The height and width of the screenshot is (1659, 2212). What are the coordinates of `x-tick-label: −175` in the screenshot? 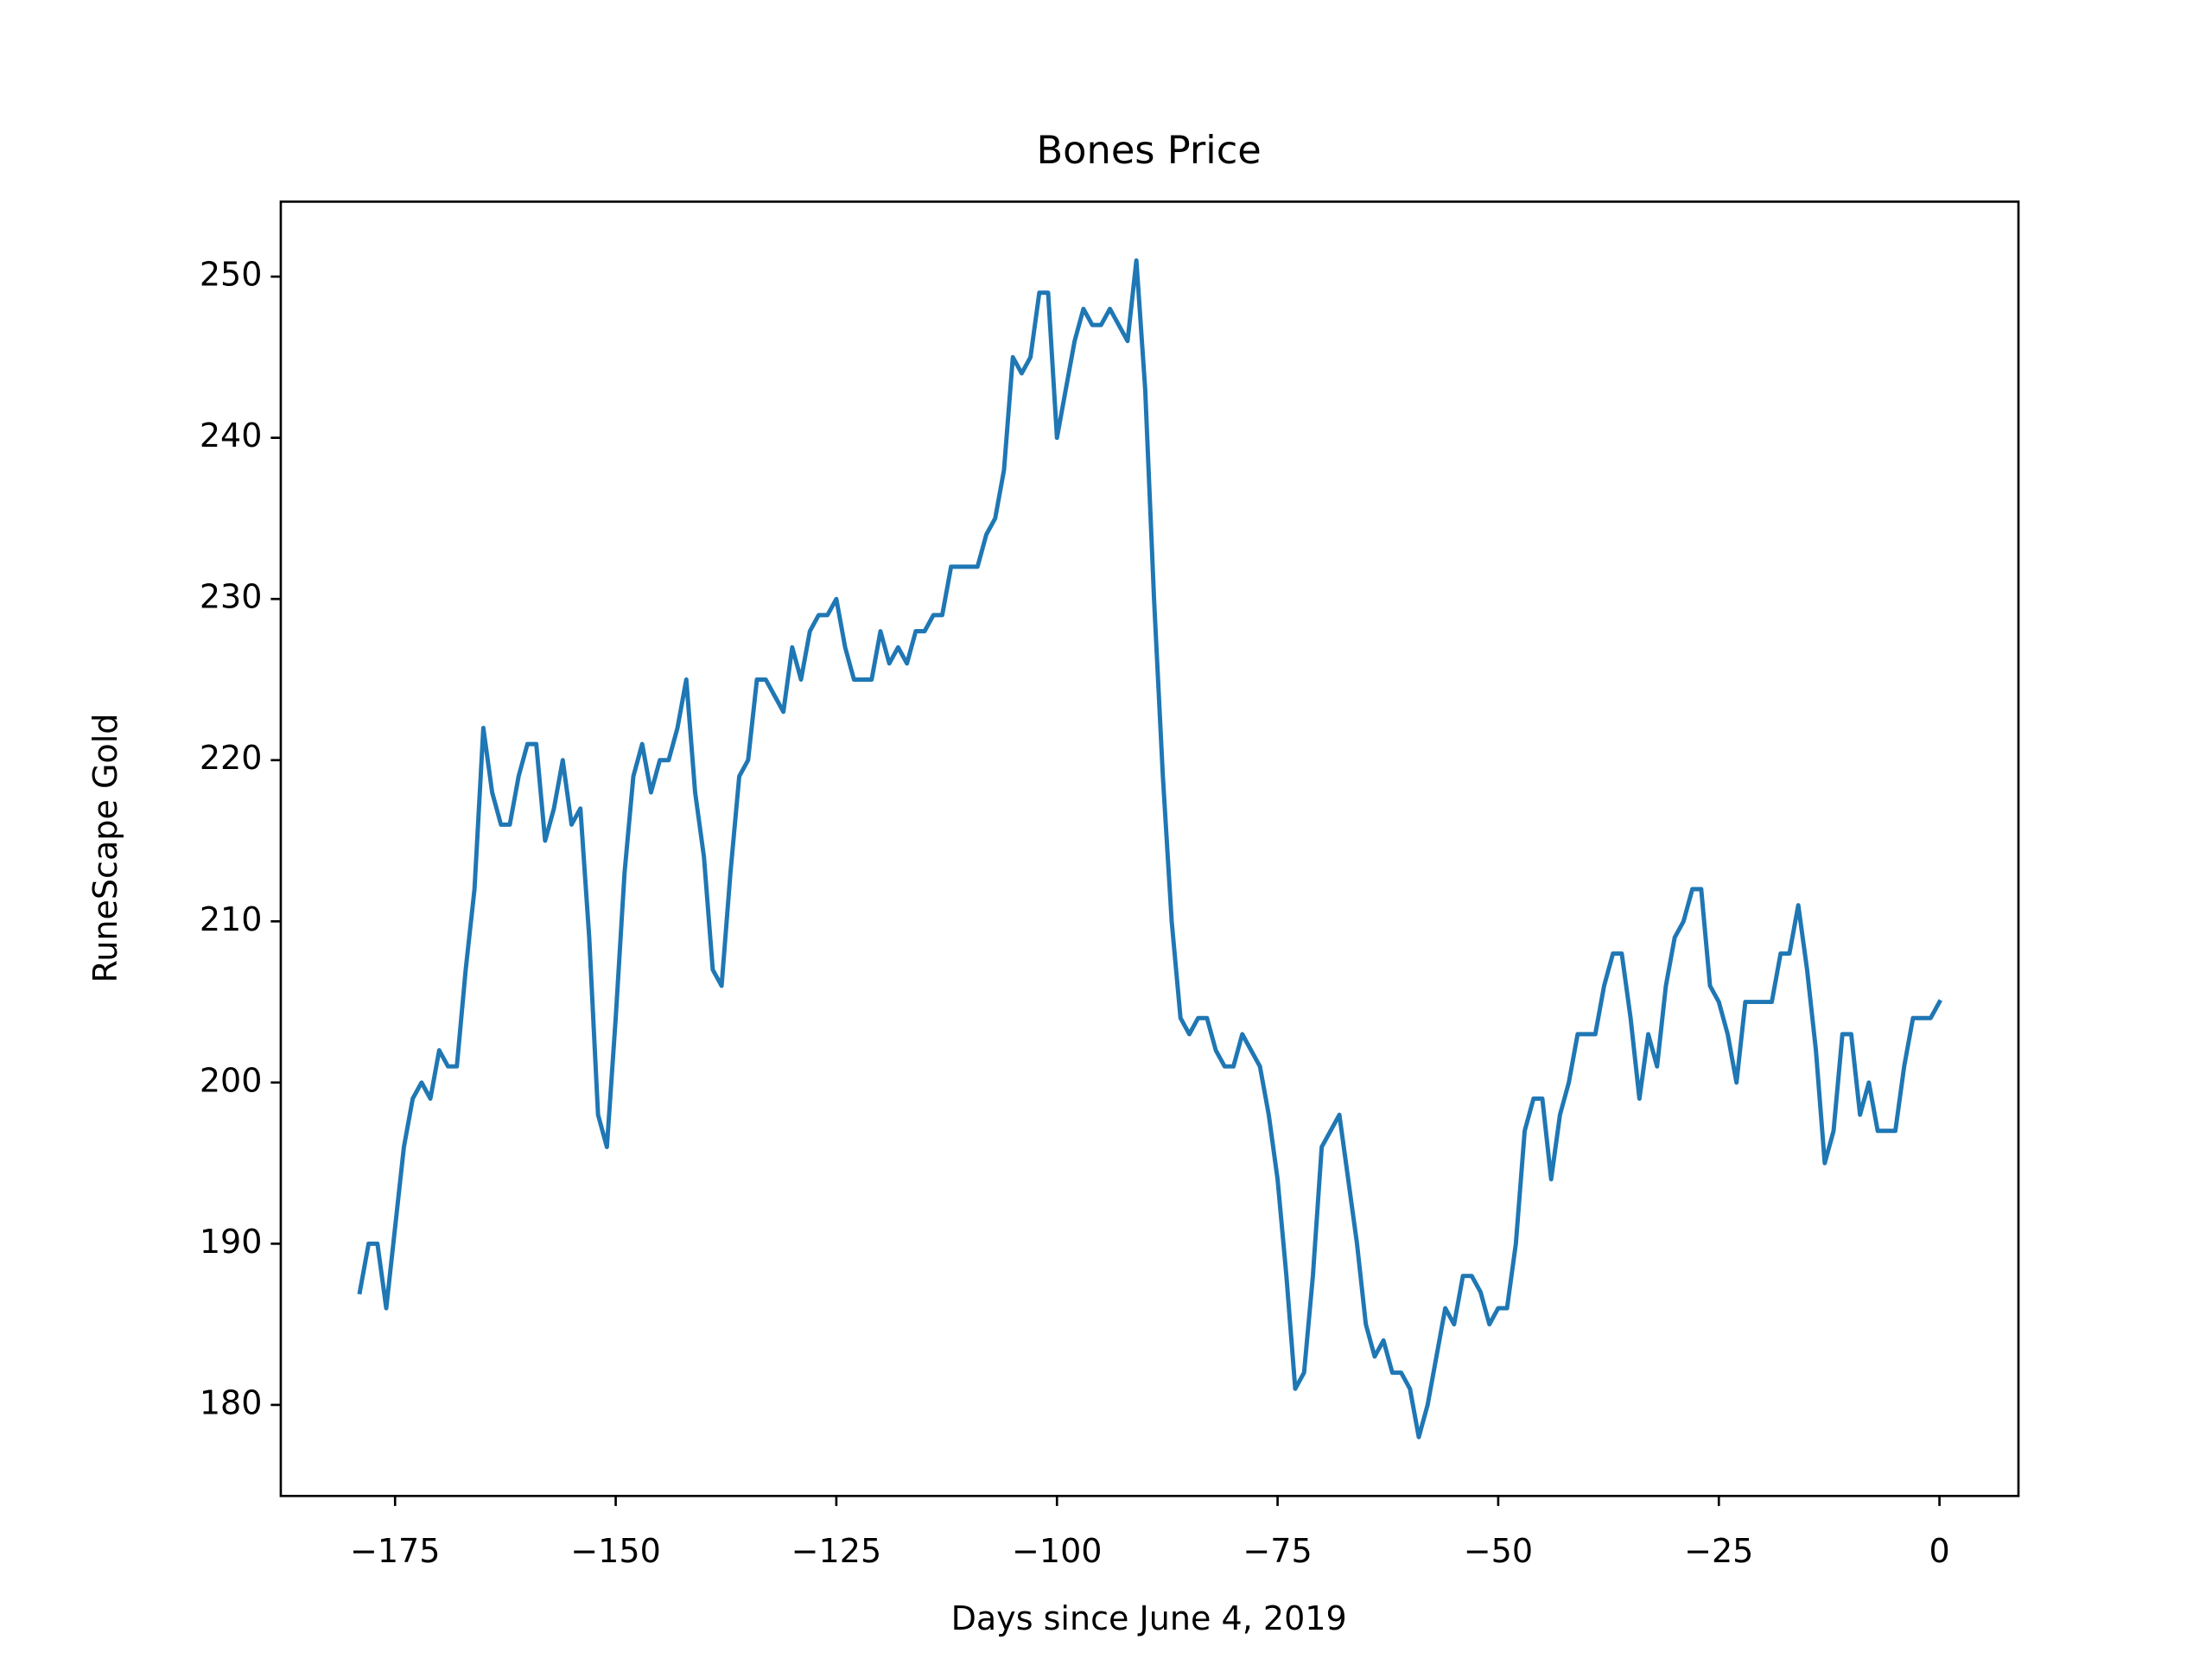 It's located at (395, 1551).